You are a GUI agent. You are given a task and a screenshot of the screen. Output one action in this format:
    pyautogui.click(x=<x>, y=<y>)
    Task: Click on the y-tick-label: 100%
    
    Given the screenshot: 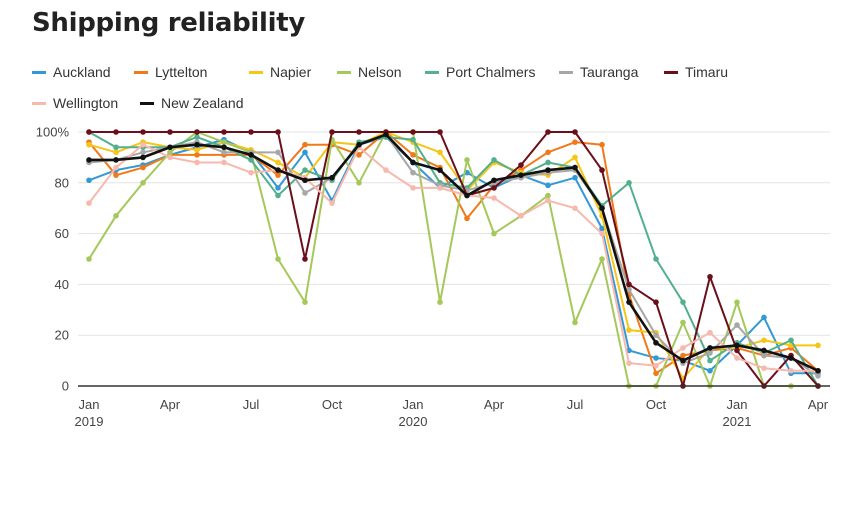 What is the action you would take?
    pyautogui.click(x=53, y=132)
    